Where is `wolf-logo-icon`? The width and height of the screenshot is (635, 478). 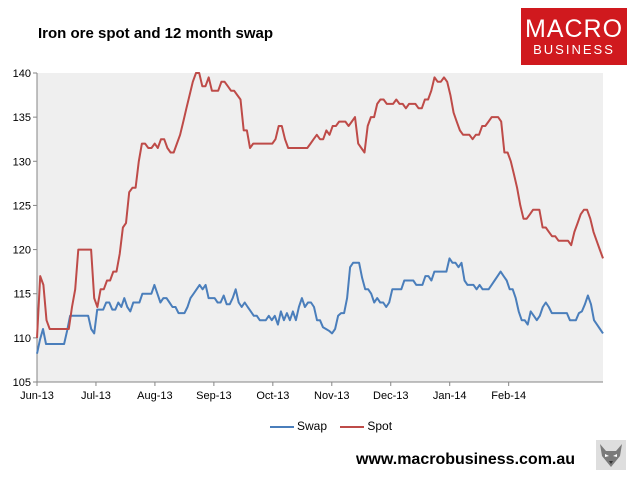 wolf-logo-icon is located at coordinates (611, 455).